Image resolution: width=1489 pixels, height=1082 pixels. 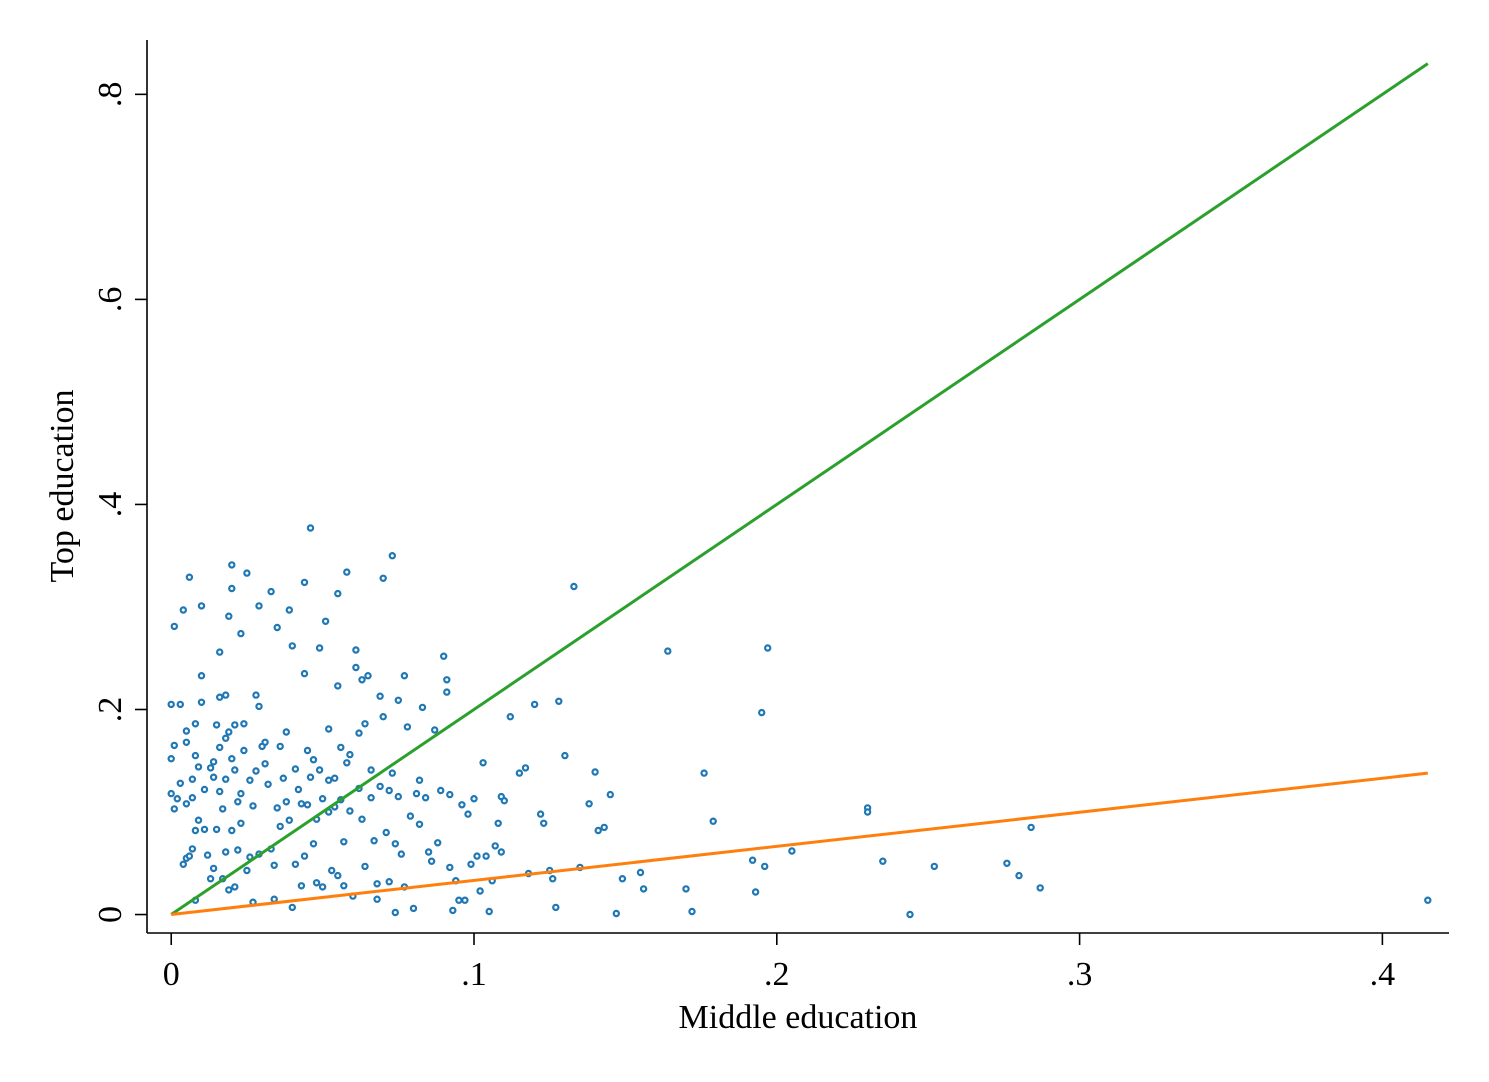 What do you see at coordinates (171, 974) in the screenshot?
I see `x-tick-label: 0` at bounding box center [171, 974].